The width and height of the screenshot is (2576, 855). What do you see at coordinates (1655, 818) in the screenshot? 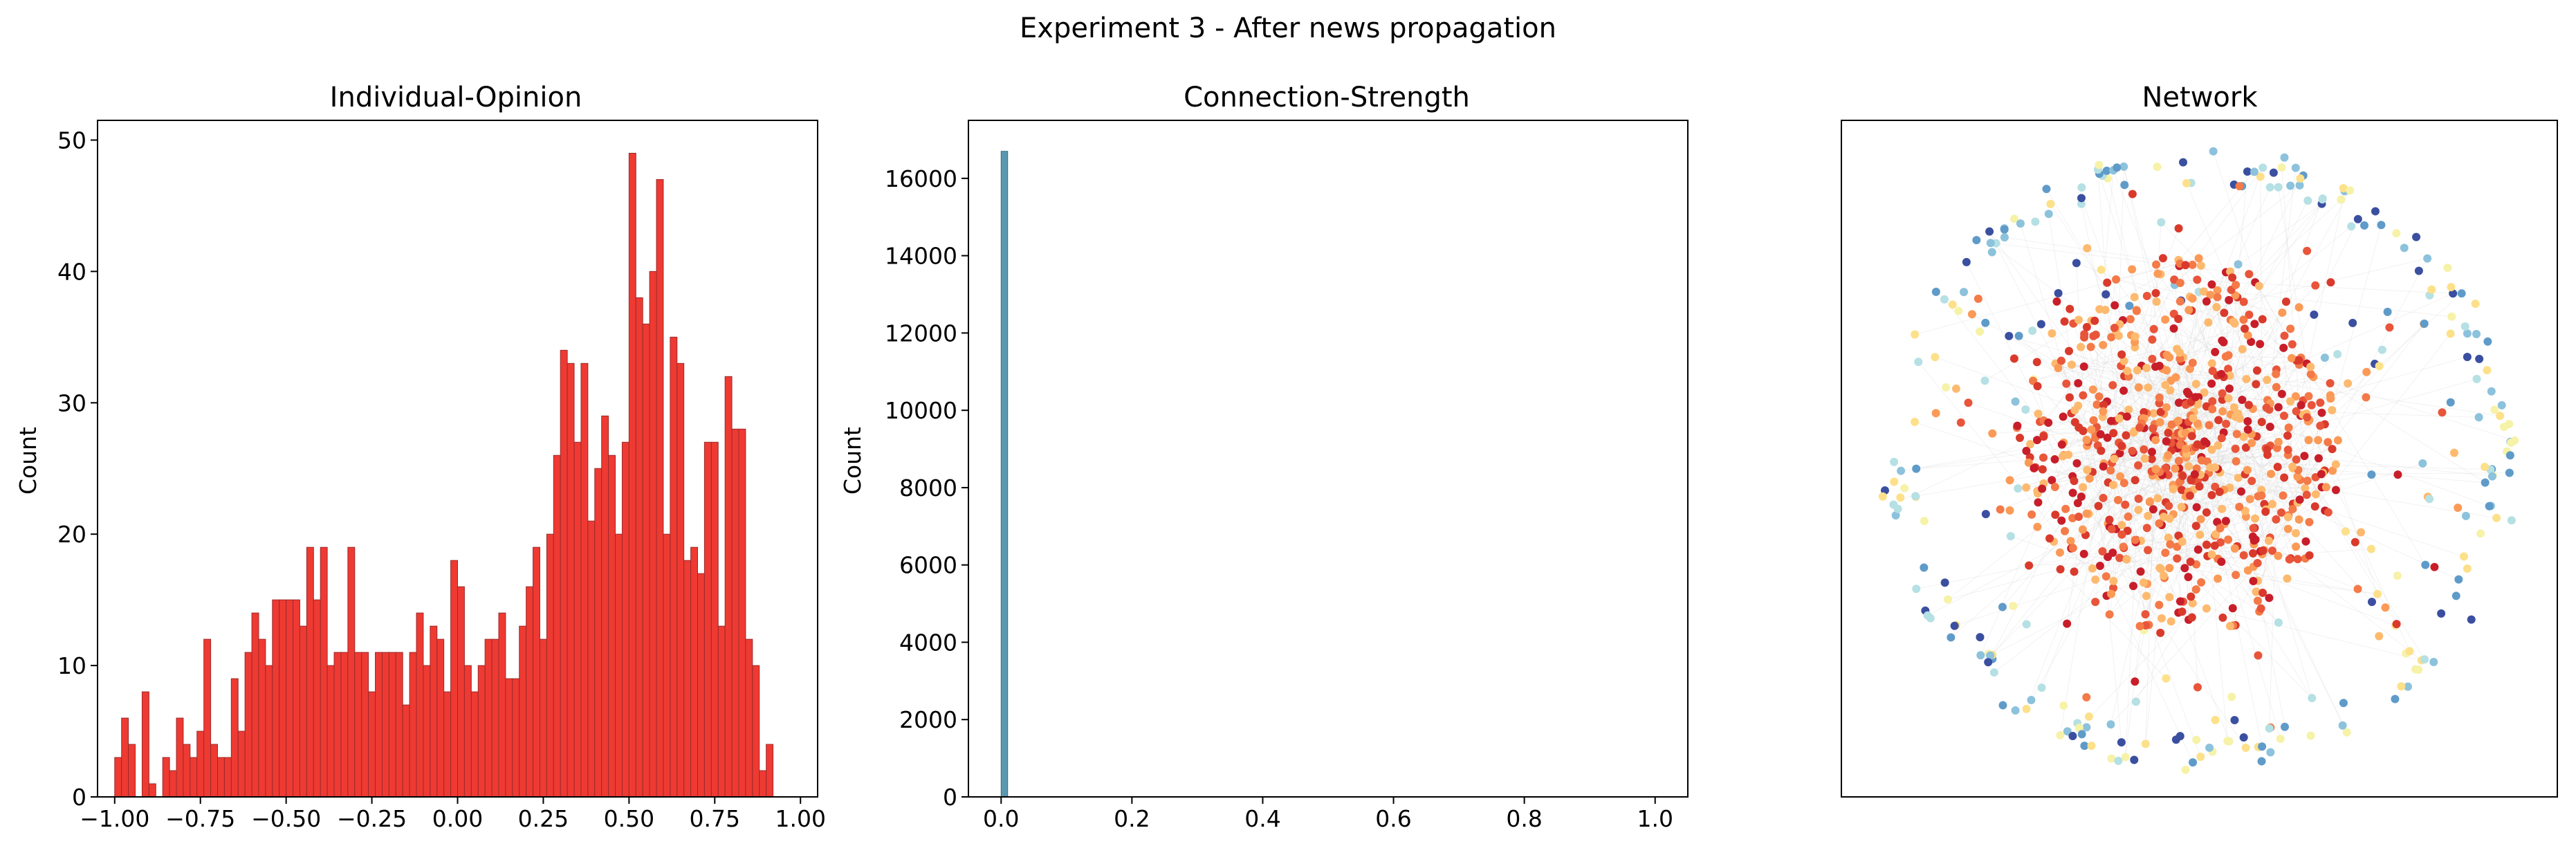
I see `strength-histogram-xtick-label: 1.0` at bounding box center [1655, 818].